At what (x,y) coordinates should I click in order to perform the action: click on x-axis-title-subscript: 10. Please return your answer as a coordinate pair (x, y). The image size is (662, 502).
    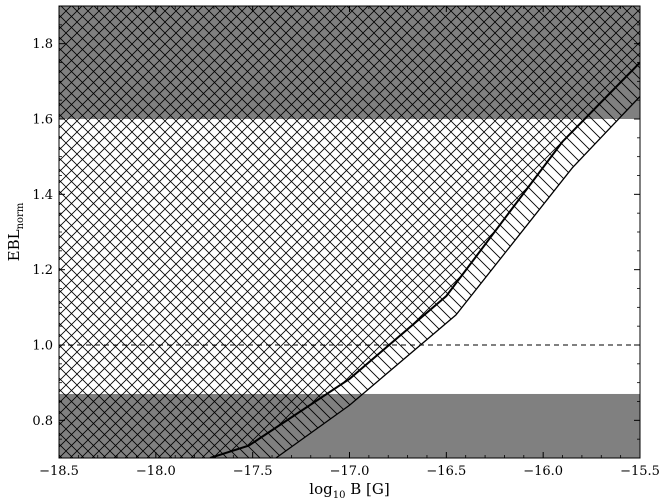
    Looking at the image, I should click on (339, 495).